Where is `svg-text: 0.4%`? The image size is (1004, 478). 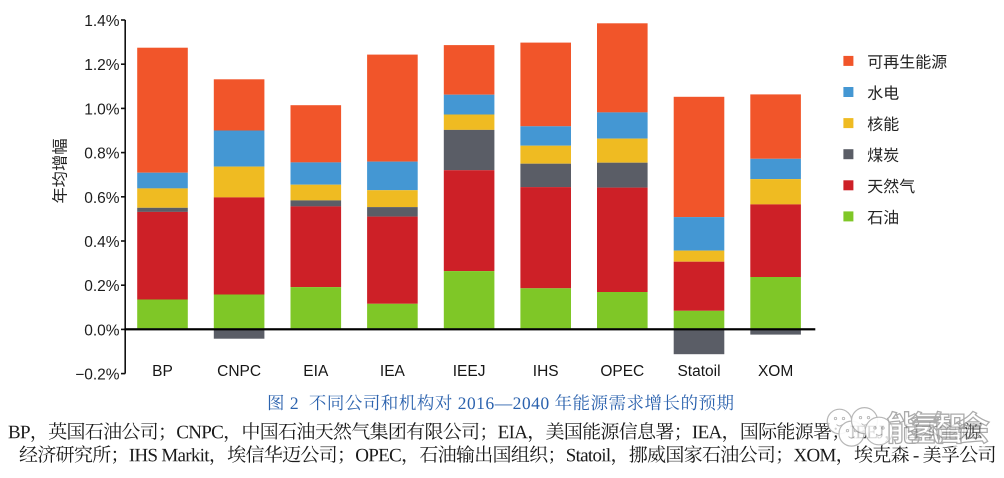
svg-text: 0.4% is located at coordinates (102, 242).